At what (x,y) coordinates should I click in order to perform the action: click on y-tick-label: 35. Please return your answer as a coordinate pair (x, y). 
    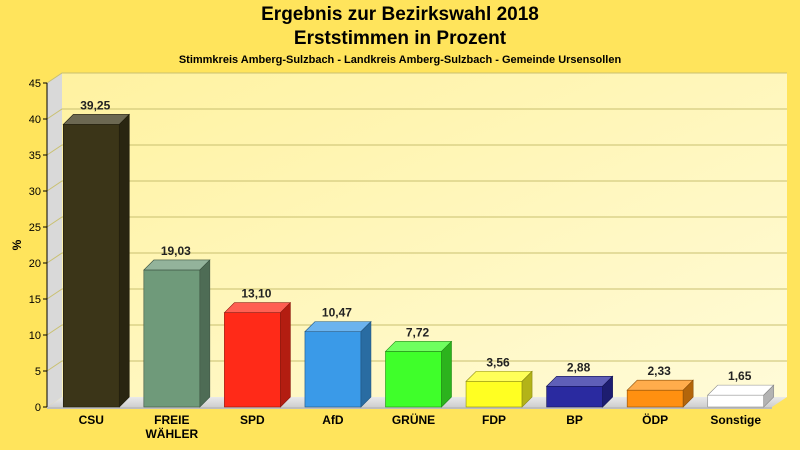
    Looking at the image, I should click on (35, 156).